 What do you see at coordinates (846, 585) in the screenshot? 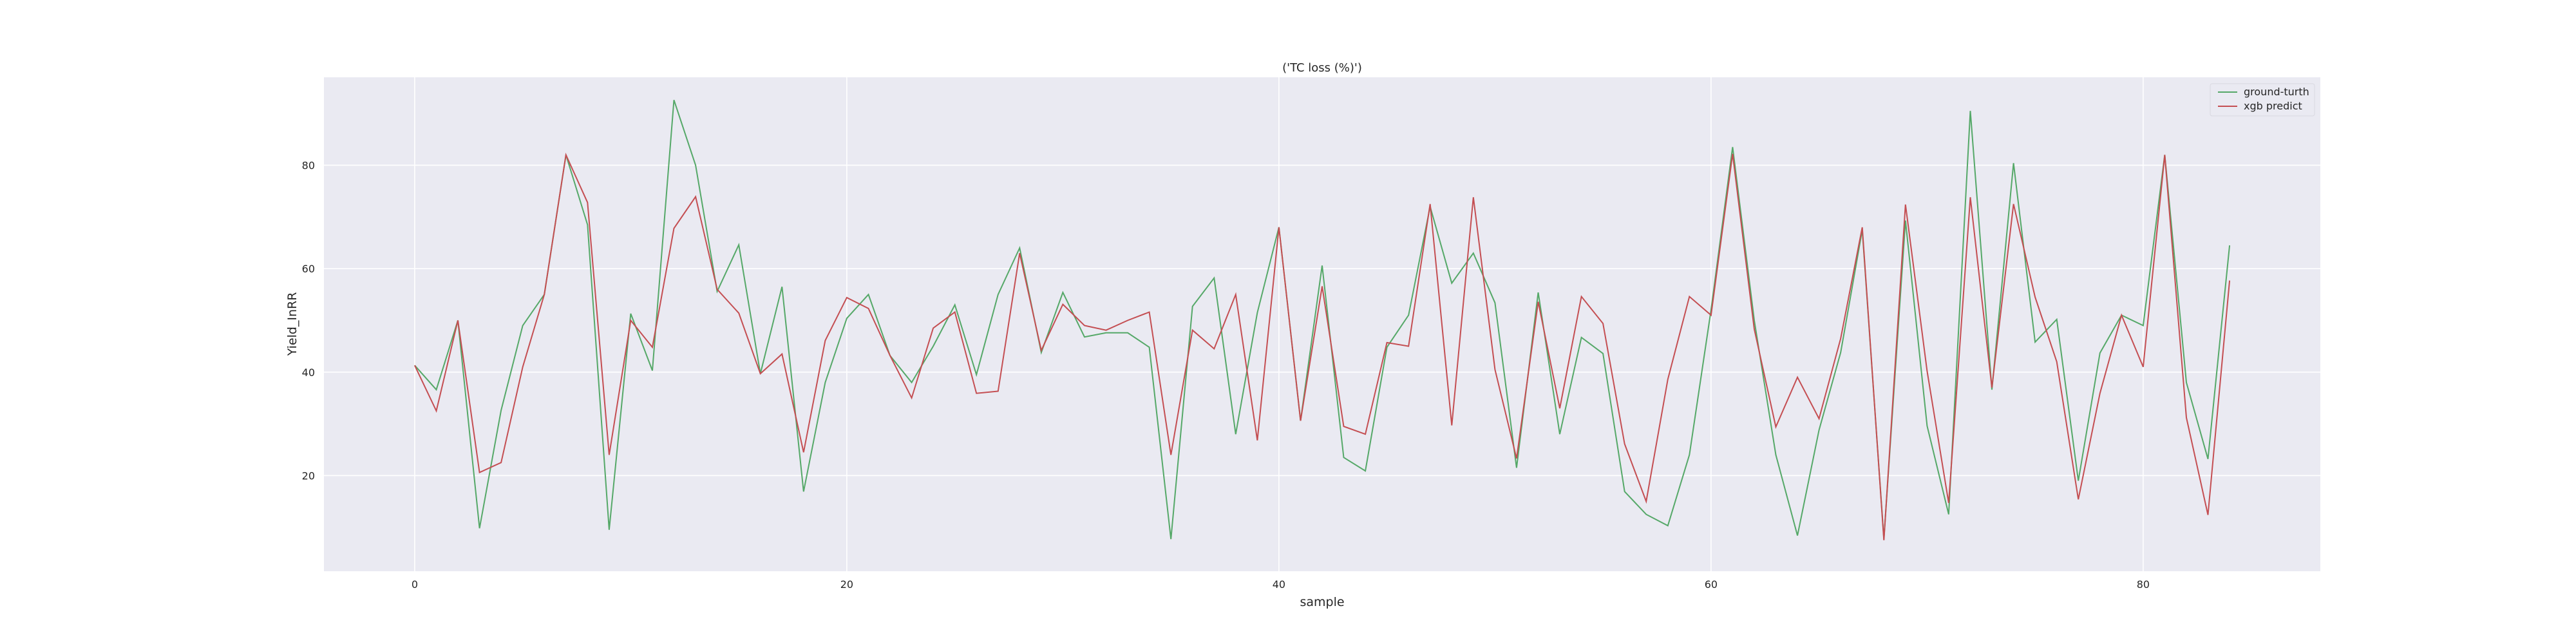
I see `x-tick-label: 20` at bounding box center [846, 585].